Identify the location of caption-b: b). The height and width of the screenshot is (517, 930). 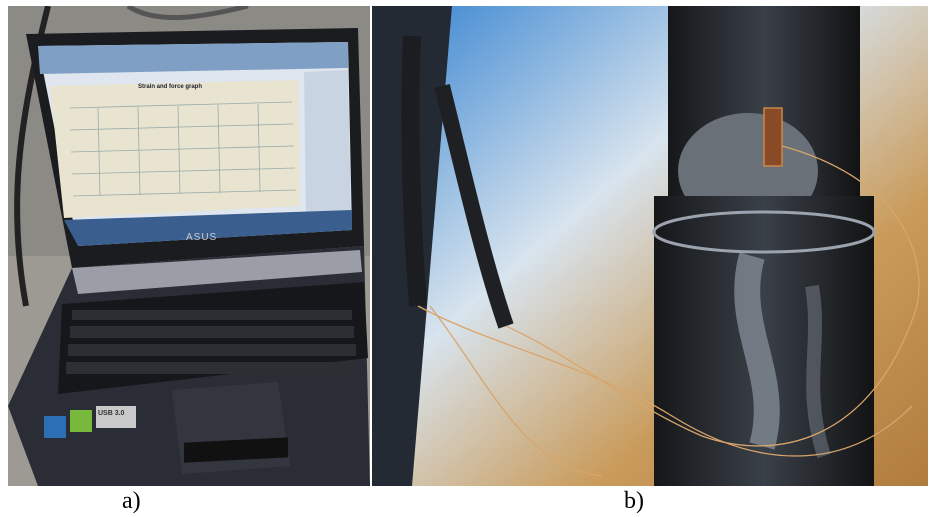
(634, 501).